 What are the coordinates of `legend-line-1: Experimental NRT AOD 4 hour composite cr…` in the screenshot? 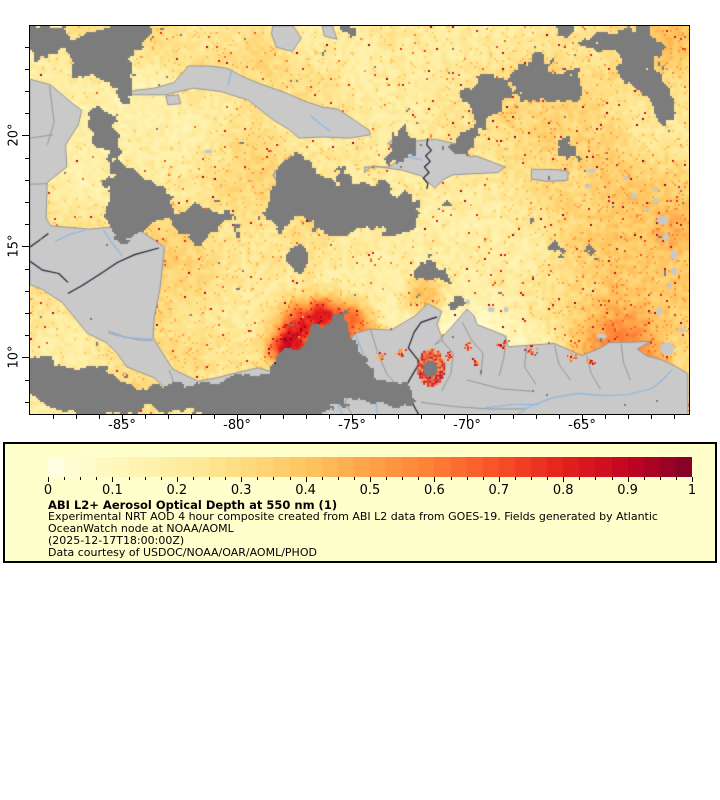 It's located at (353, 516).